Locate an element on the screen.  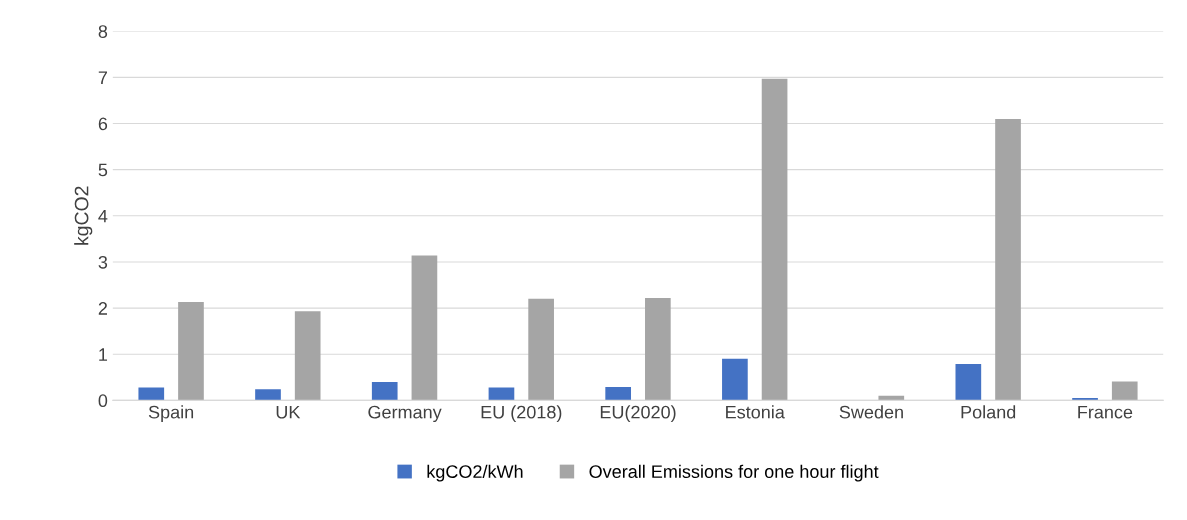
y-tick-label: 6 is located at coordinates (103, 124).